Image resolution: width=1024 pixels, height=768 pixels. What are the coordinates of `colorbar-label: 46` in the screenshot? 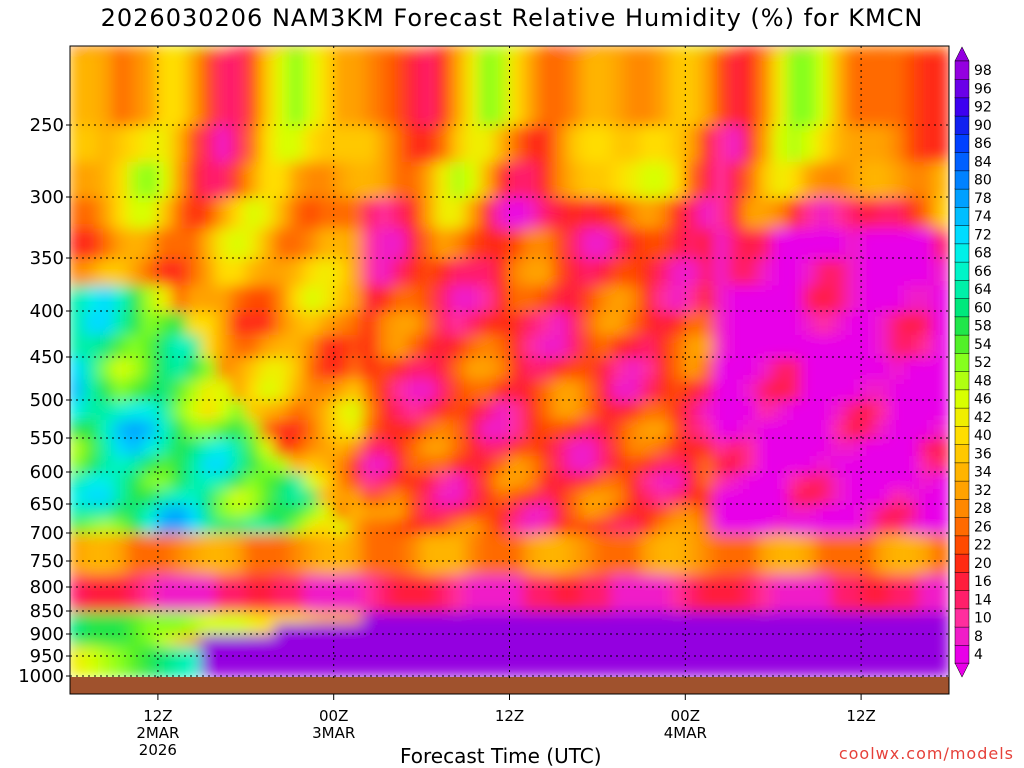 It's located at (983, 400).